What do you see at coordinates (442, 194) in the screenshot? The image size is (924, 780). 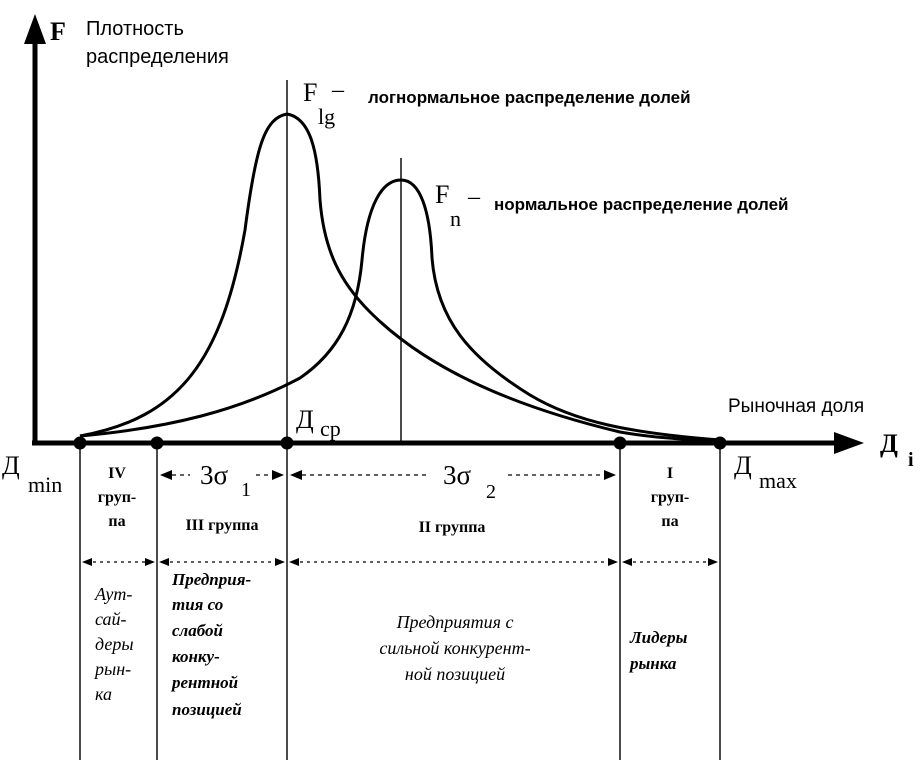 I see `normal-symbol: F` at bounding box center [442, 194].